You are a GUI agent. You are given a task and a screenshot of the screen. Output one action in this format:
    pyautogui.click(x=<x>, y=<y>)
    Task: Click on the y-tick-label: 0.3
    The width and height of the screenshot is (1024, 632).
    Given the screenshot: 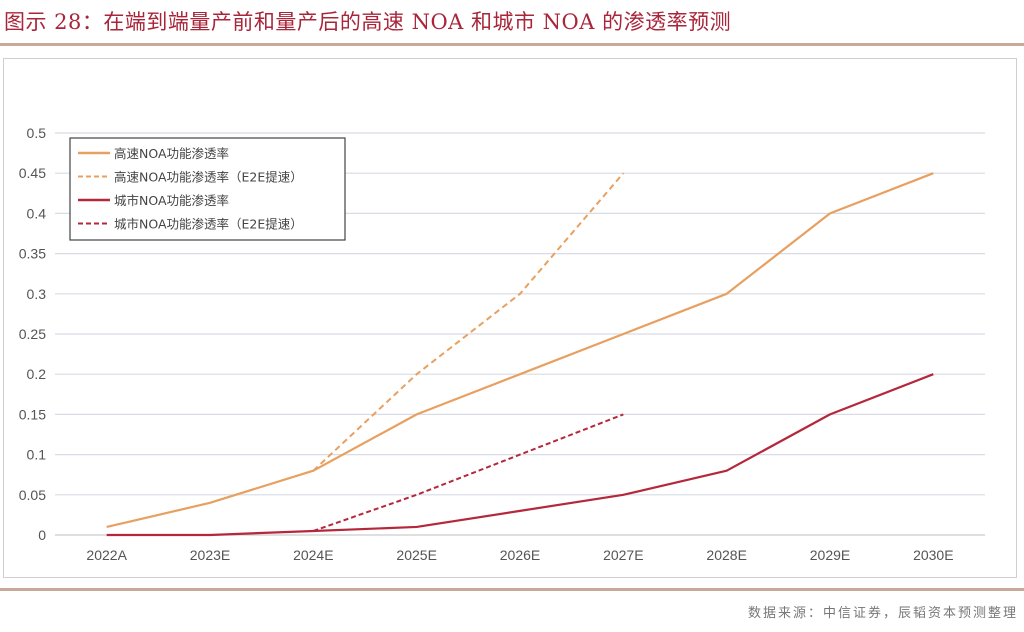 What is the action you would take?
    pyautogui.click(x=37, y=294)
    